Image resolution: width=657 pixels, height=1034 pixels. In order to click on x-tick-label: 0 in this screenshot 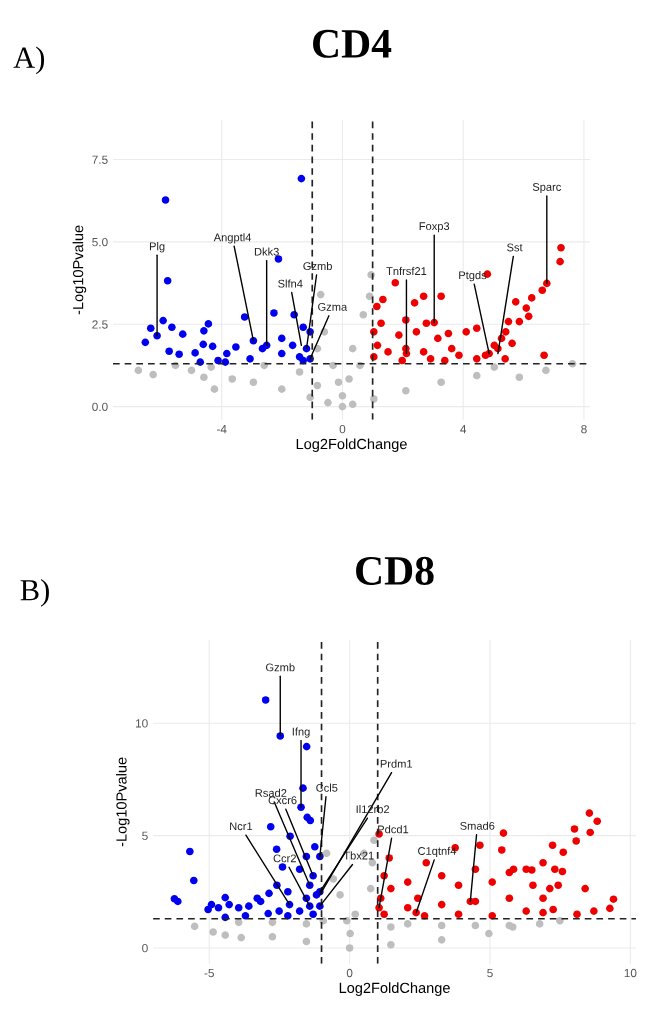, I will do `click(342, 429)`.